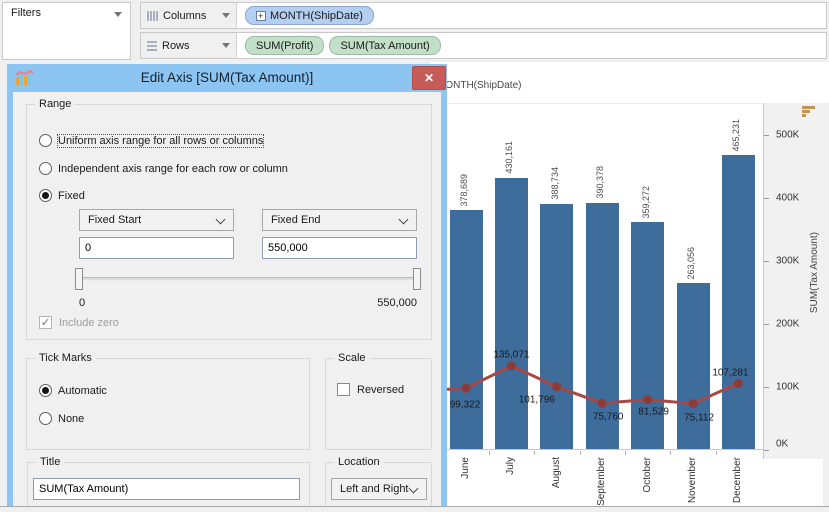  What do you see at coordinates (414, 509) in the screenshot?
I see `window-bottom-edge` at bounding box center [414, 509].